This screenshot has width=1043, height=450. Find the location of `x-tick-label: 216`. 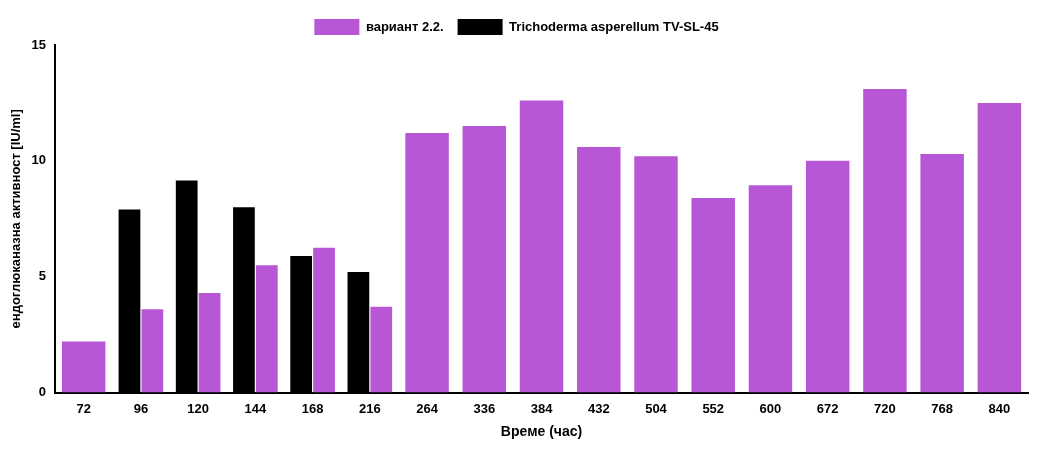

x-tick-label: 216 is located at coordinates (369, 408).